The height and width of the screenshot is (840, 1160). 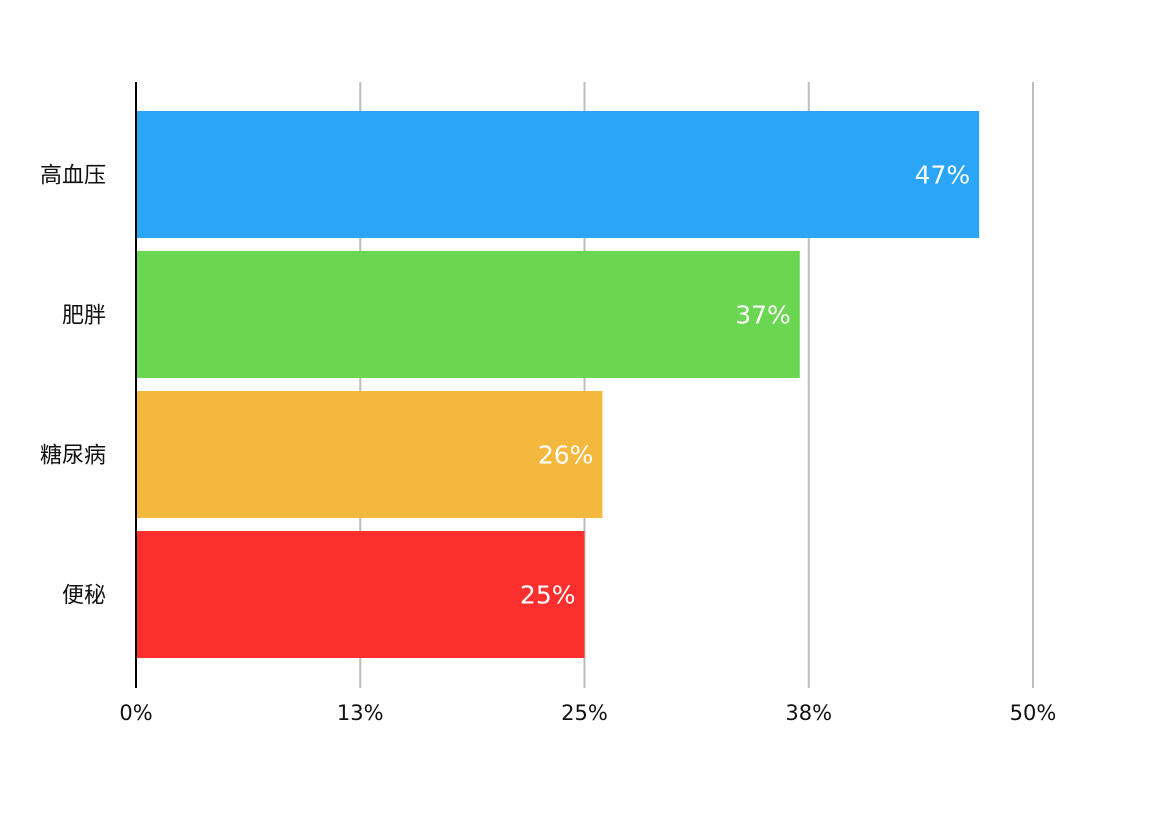 What do you see at coordinates (943, 175) in the screenshot?
I see `data-label: 47%` at bounding box center [943, 175].